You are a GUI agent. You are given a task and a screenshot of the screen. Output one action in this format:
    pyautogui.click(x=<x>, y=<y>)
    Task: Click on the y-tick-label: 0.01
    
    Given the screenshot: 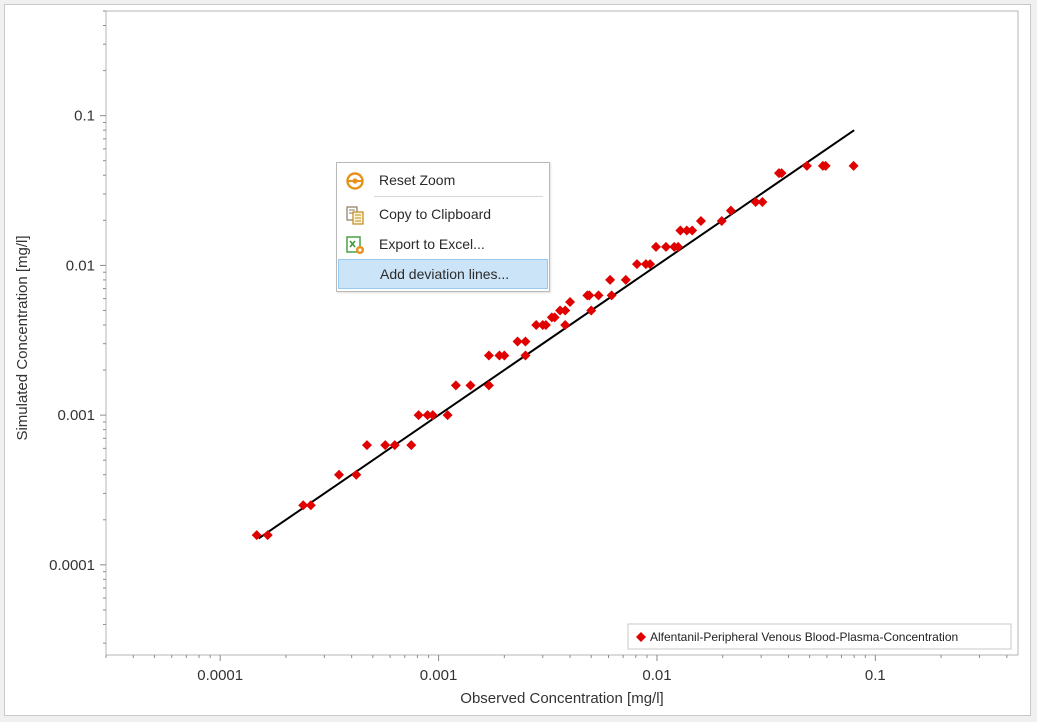 What is the action you would take?
    pyautogui.click(x=80, y=265)
    